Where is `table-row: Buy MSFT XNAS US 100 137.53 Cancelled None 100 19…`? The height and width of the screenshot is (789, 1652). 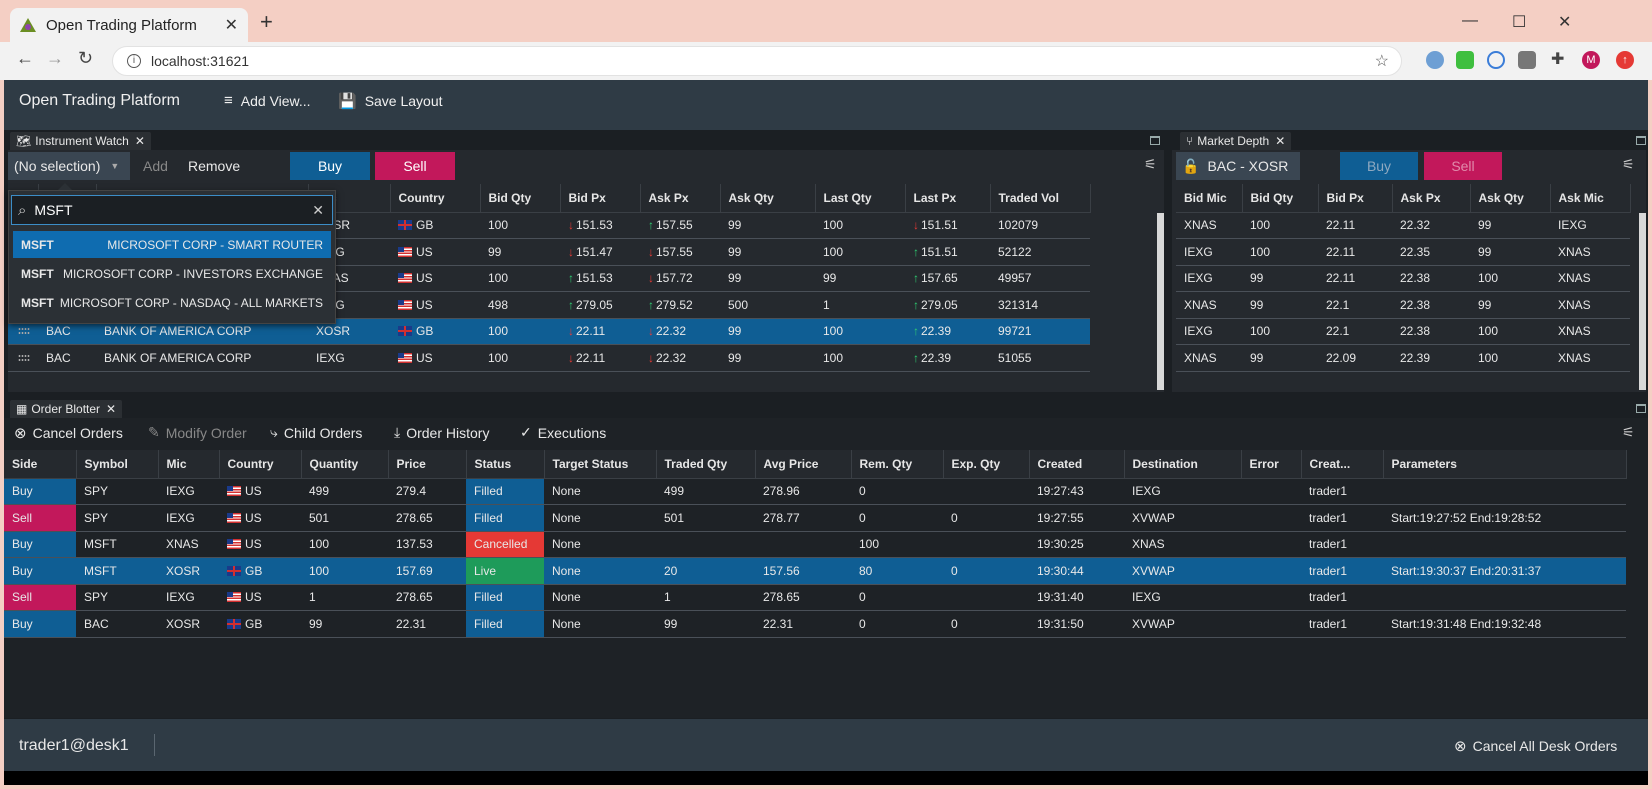
table-row: Buy MSFT XNAS US 100 137.53 Cancelled None 100 19… is located at coordinates (815, 544).